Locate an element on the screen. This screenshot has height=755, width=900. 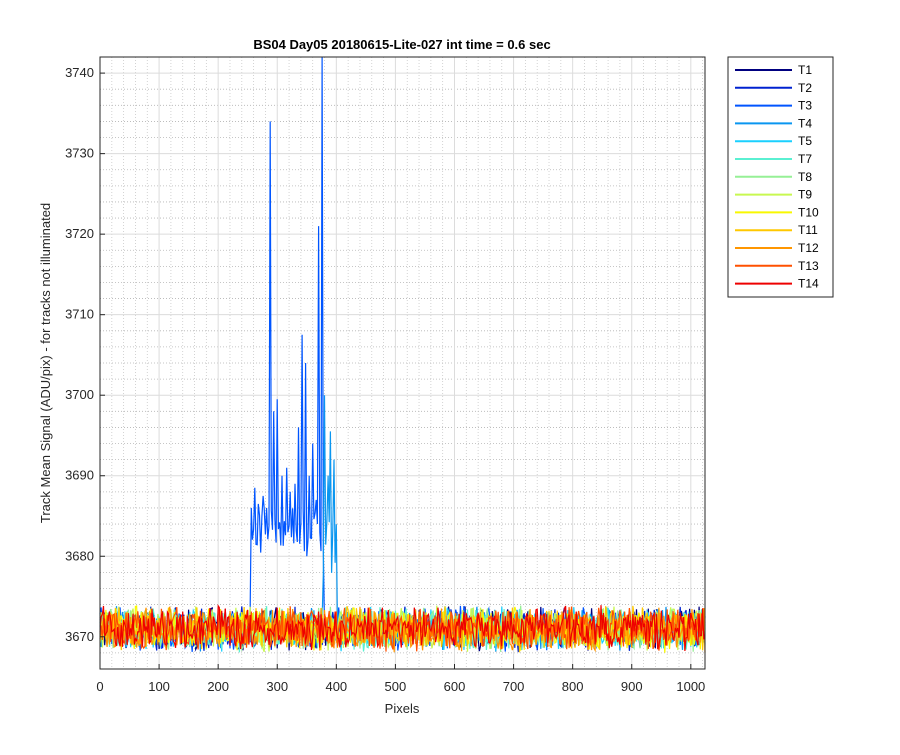
y-tick-label: 3680 is located at coordinates (79, 555).